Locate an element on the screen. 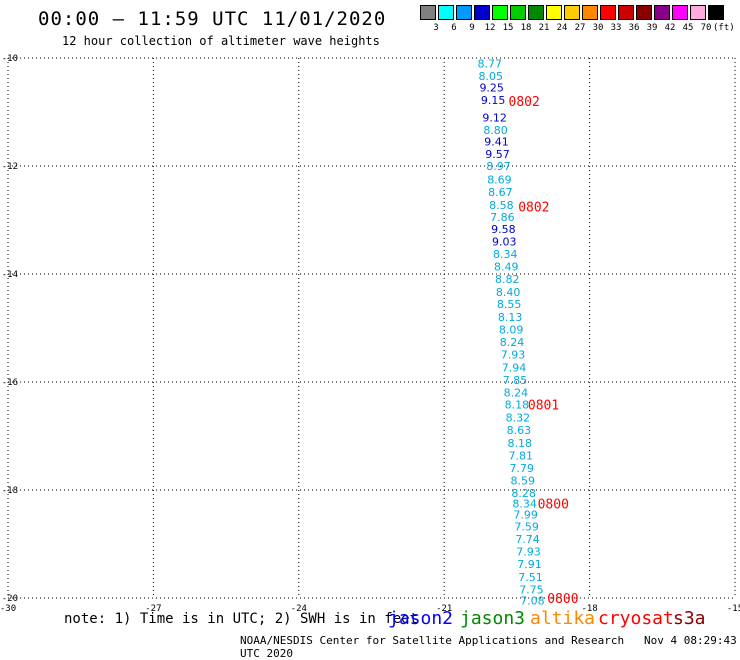 The image size is (740, 660). swh-value-label: 8.09 is located at coordinates (511, 330).